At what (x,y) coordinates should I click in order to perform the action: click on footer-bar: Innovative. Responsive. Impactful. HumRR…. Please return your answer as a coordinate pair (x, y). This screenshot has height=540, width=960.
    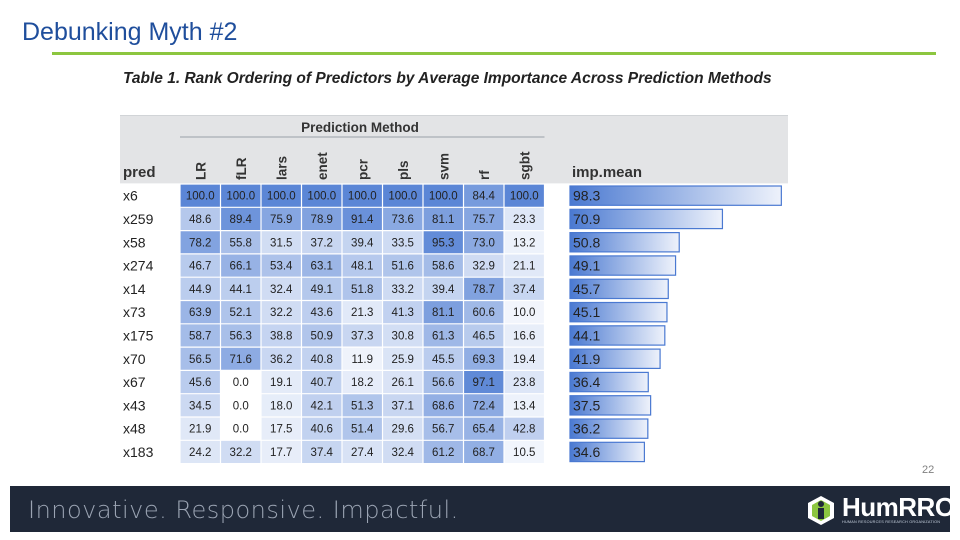
    Looking at the image, I should click on (485, 509).